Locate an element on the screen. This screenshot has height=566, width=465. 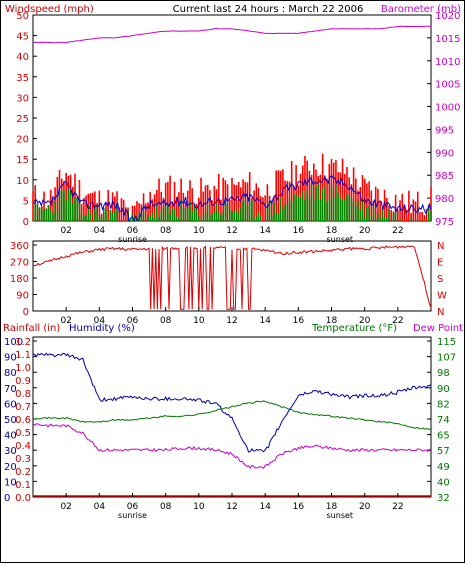
wind-xtick-label: 04 is located at coordinates (100, 231).